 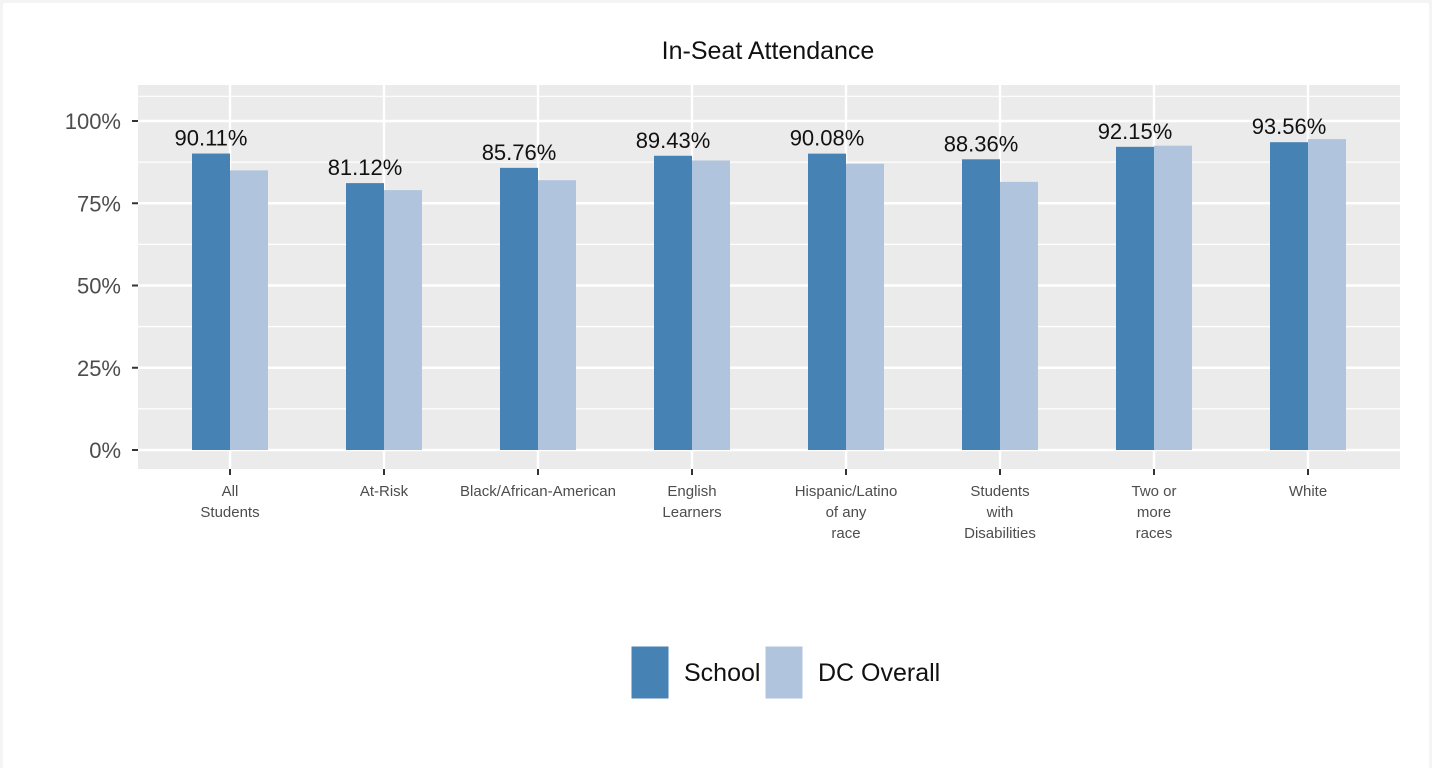 I want to click on legend-label: School, so click(x=722, y=673).